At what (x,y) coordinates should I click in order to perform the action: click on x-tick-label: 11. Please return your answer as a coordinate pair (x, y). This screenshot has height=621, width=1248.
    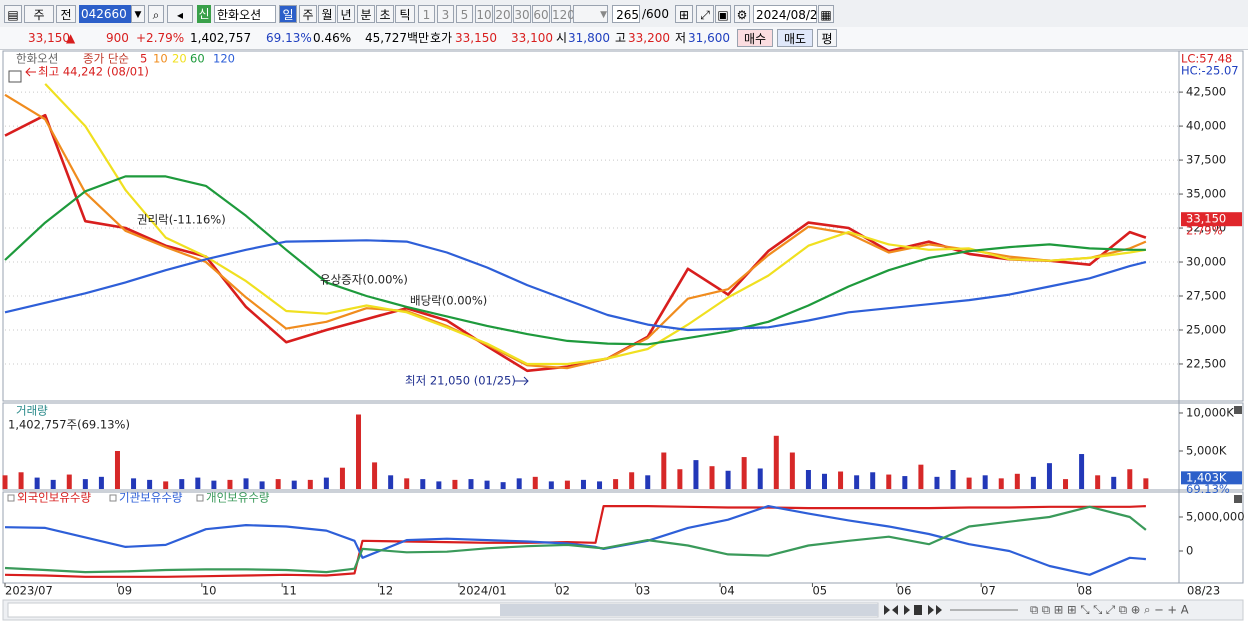
    Looking at the image, I should click on (289, 591).